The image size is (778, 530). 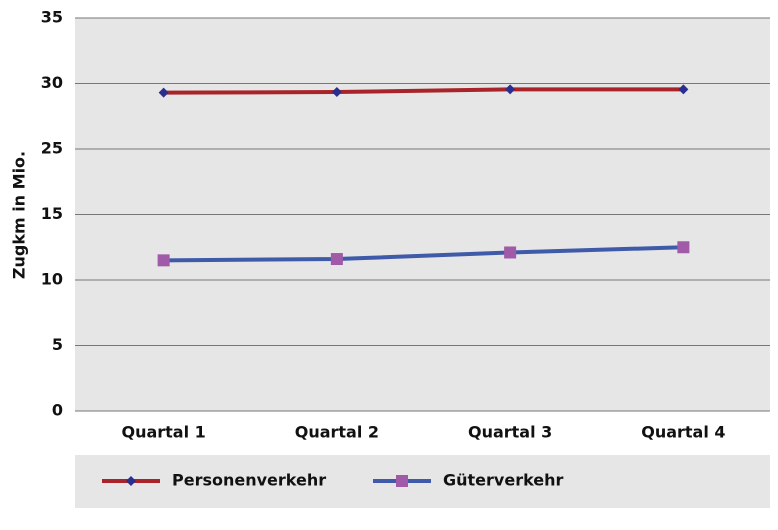 What do you see at coordinates (57, 410) in the screenshot?
I see `y-tick-label: 0` at bounding box center [57, 410].